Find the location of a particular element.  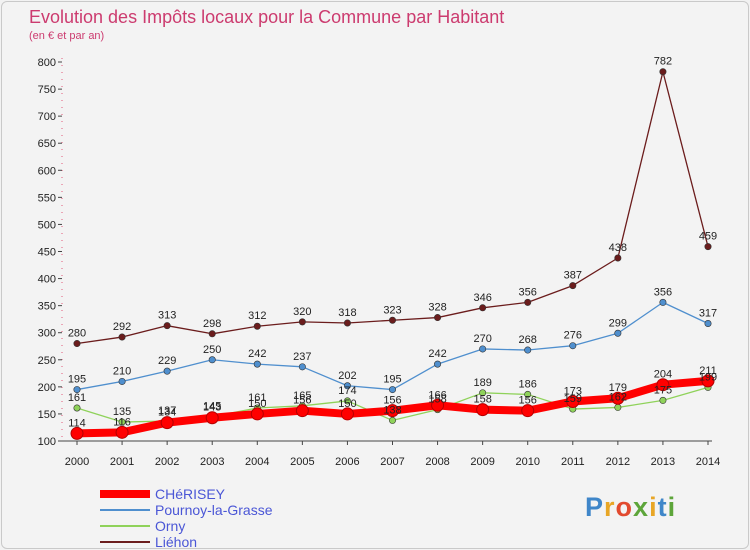

data-label: 229 is located at coordinates (167, 361).